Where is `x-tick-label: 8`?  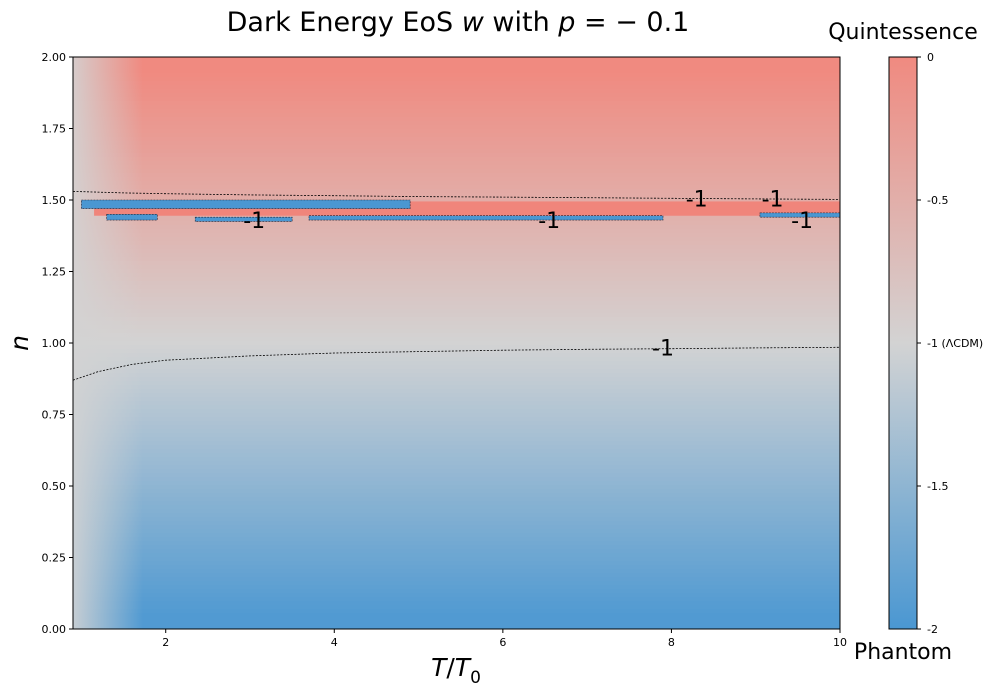 x-tick-label: 8 is located at coordinates (671, 642).